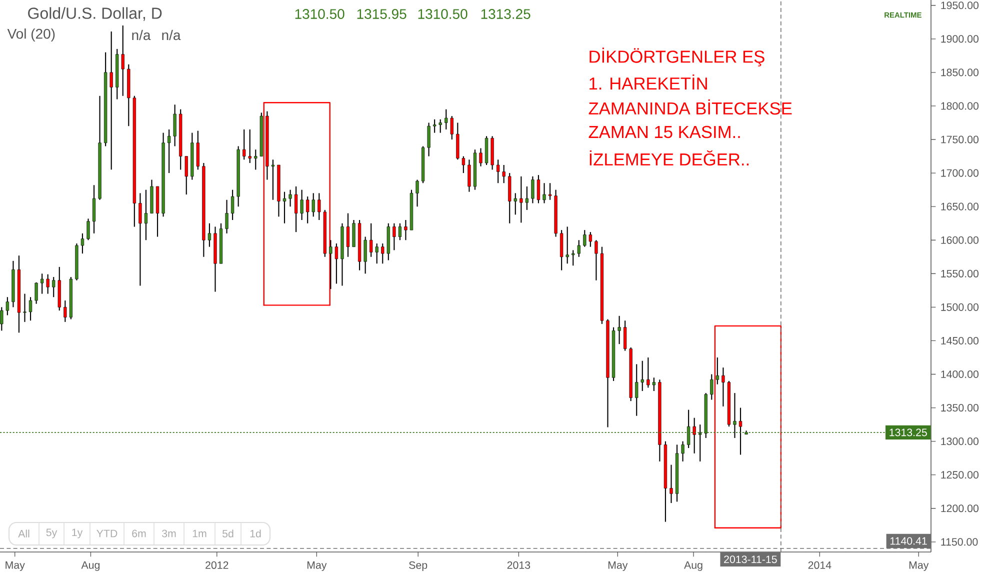 The image size is (983, 579). Describe the element at coordinates (31, 35) in the screenshot. I see `annotation: Vol (20)` at that location.